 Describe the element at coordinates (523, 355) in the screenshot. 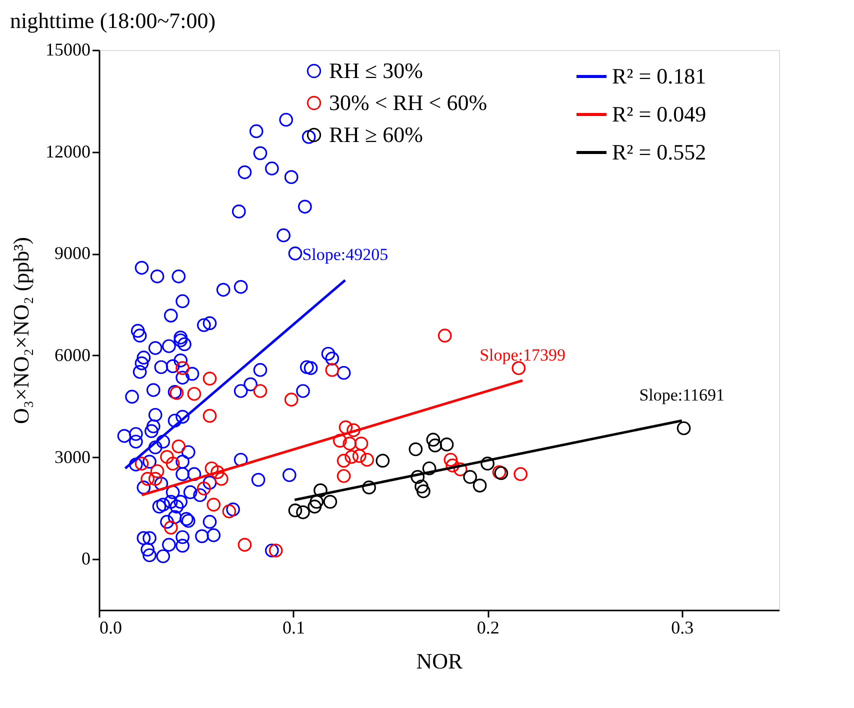

I see `annotation: Slope:17399` at that location.